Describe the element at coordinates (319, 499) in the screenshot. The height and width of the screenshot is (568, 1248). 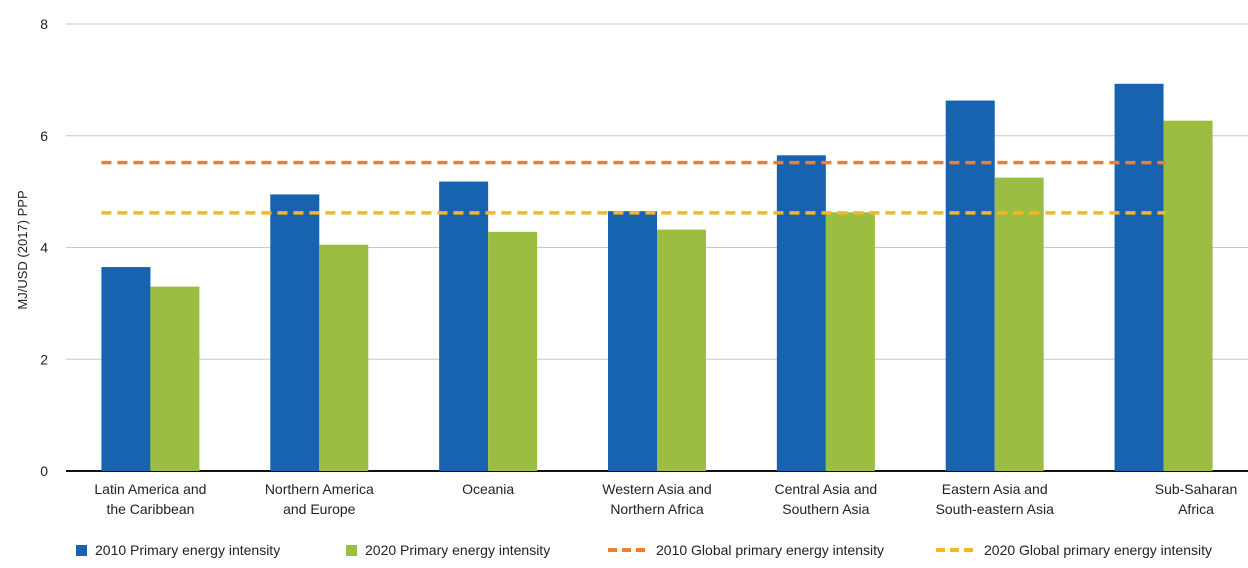
I see `x-category-label: Northern America and Europe` at that location.